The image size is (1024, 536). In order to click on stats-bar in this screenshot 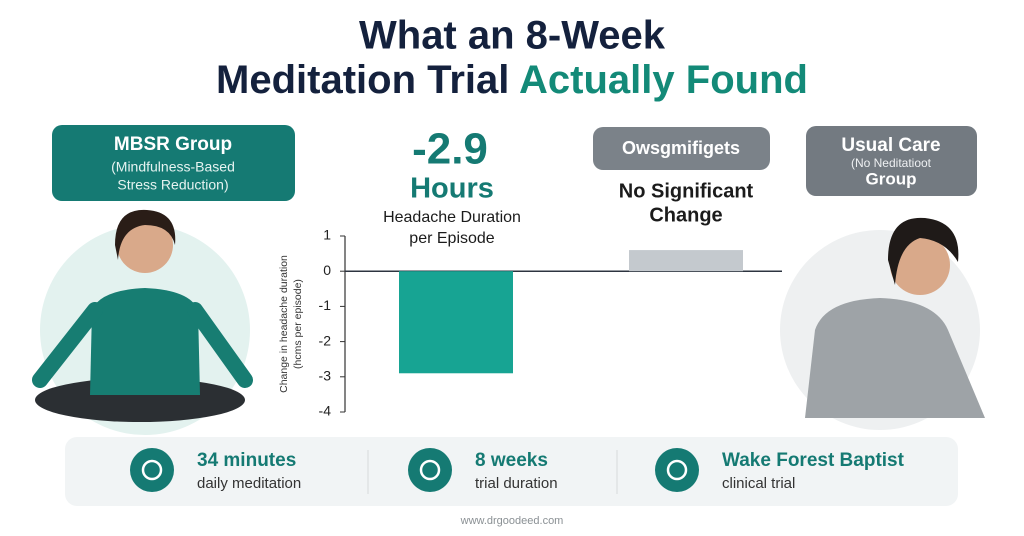, I will do `click(511, 471)`.